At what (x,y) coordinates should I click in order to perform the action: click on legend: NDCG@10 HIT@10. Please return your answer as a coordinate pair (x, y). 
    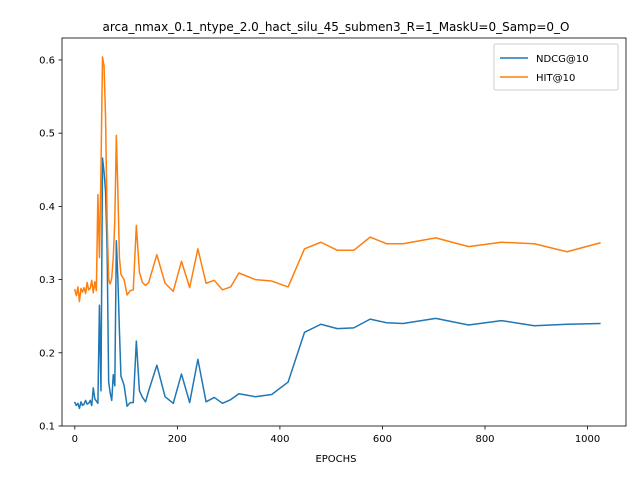
    Looking at the image, I should click on (556, 67).